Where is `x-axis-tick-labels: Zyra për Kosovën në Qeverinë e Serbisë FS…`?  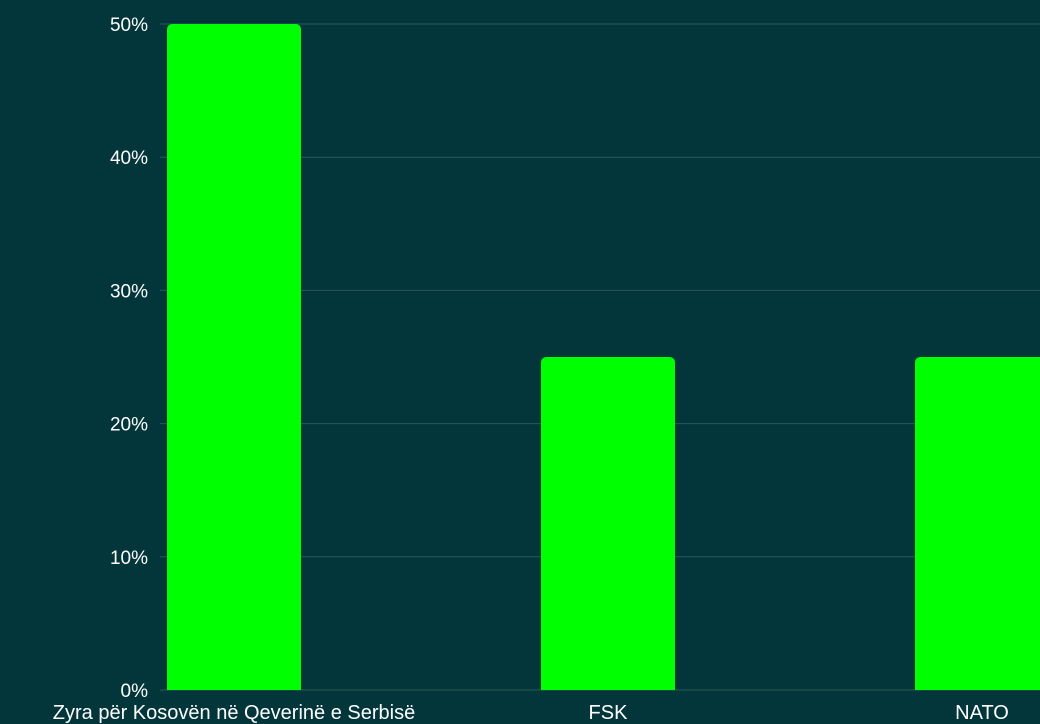 x-axis-tick-labels: Zyra për Kosovën në Qeverinë e Serbisë FS… is located at coordinates (531, 713).